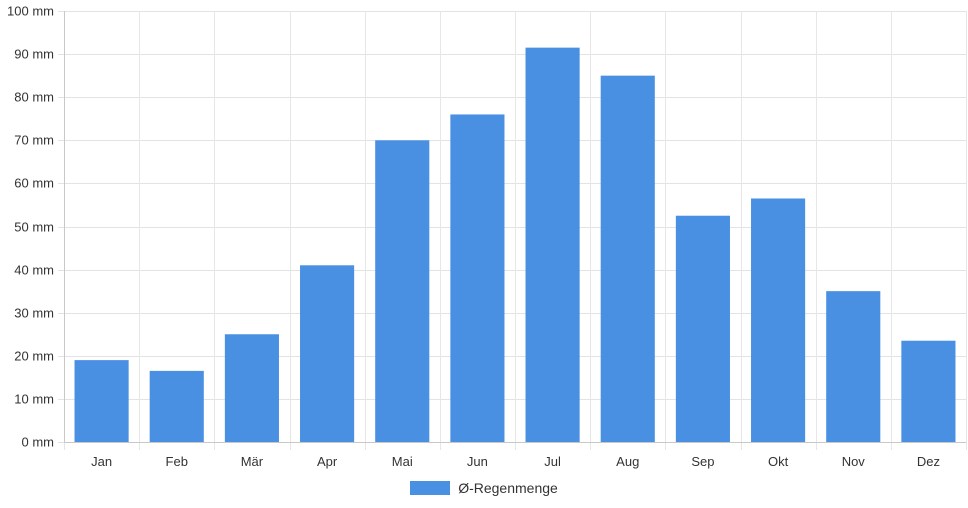 Image resolution: width=968 pixels, height=508 pixels. Describe the element at coordinates (34, 270) in the screenshot. I see `y-tick-label: 40 mm` at that location.